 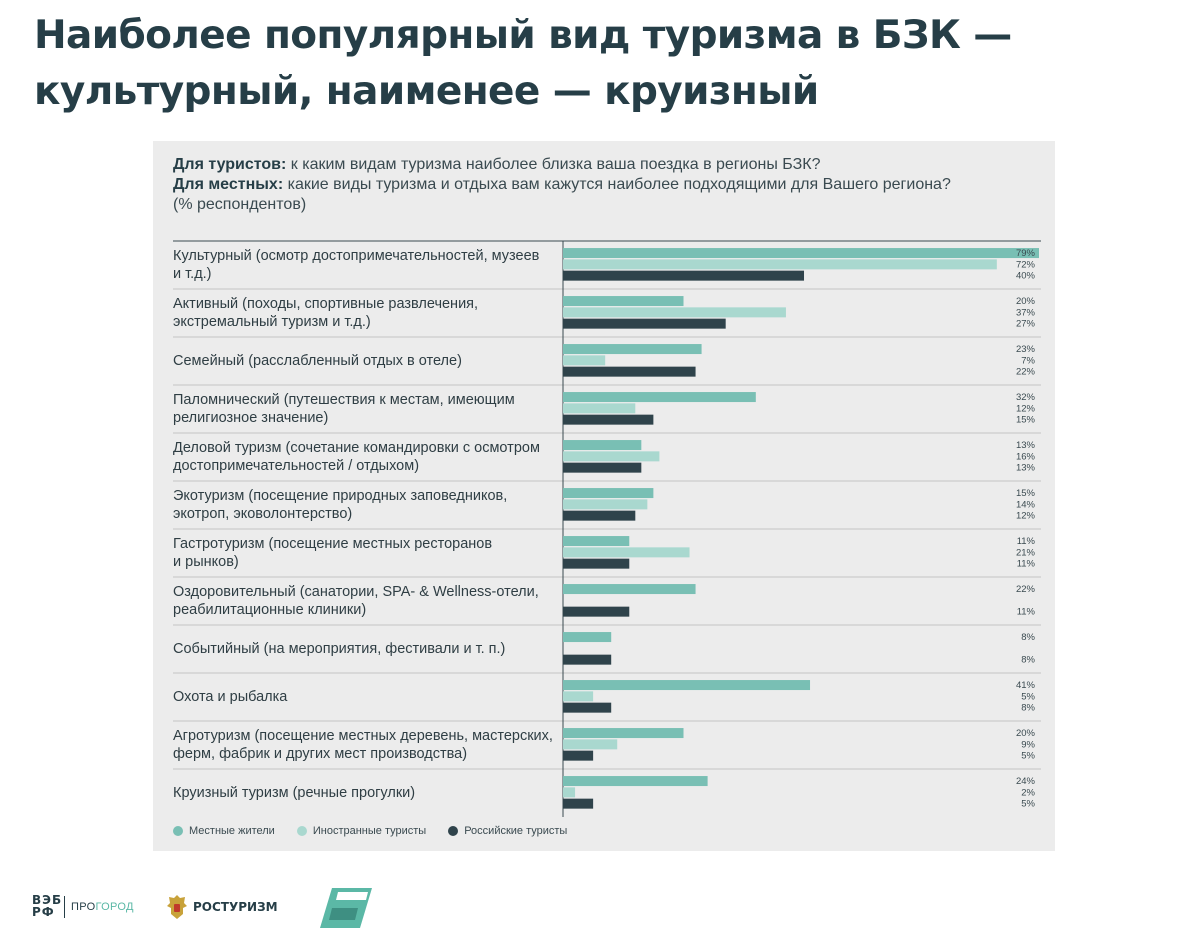 I want to click on legend-dot-foreign, so click(x=301, y=831).